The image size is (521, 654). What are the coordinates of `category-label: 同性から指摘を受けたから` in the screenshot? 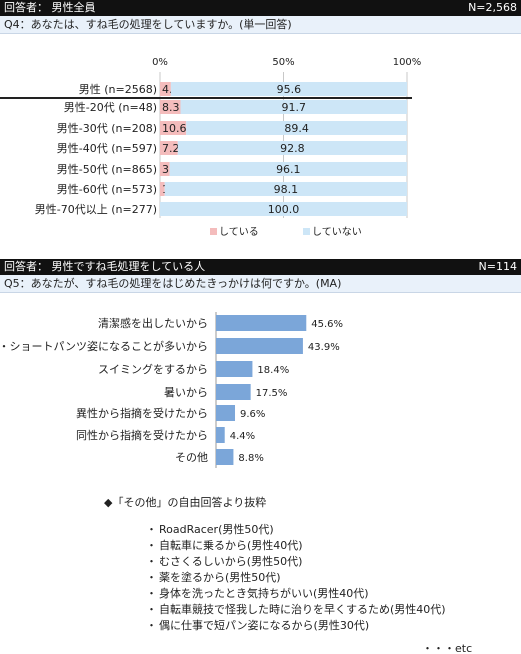 It's located at (142, 435).